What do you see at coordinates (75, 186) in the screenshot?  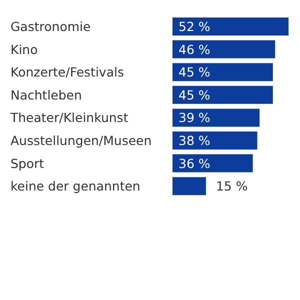 I see `y-tick-label: keine der genannten` at bounding box center [75, 186].